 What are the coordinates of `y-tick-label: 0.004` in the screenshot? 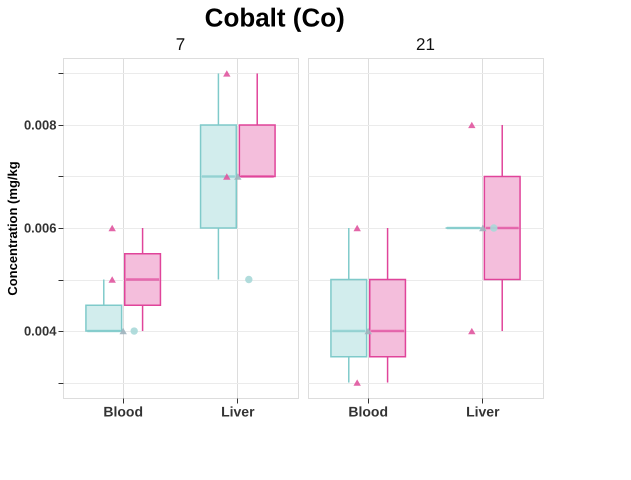 It's located at (41, 331).